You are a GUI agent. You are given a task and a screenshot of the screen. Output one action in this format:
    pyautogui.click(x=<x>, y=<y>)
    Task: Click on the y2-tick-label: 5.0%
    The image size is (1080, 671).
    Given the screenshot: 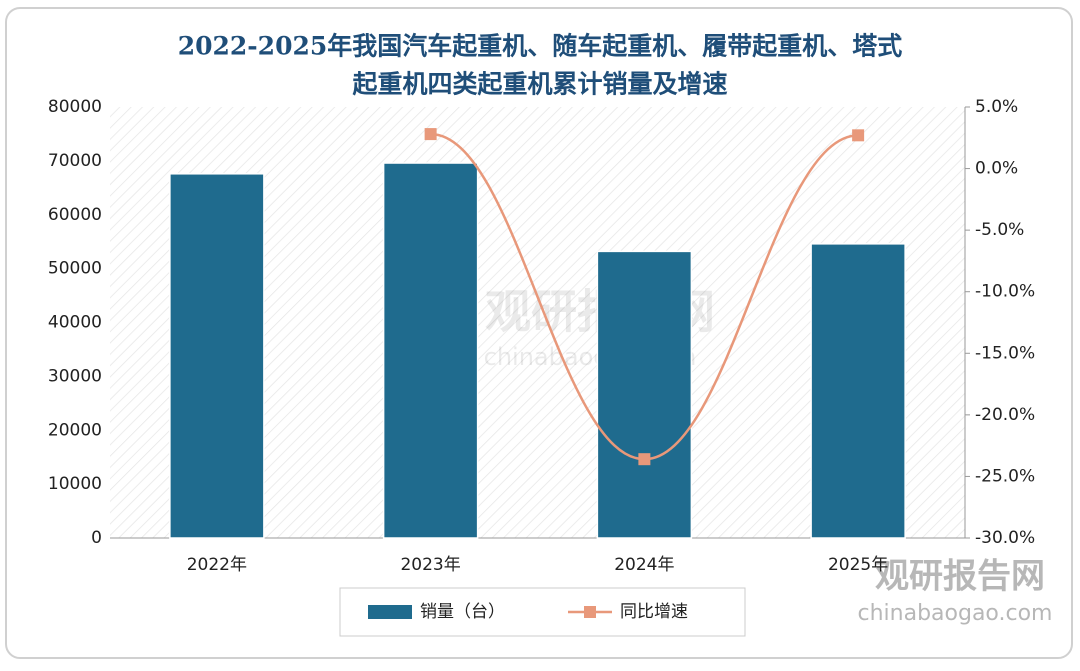 What is the action you would take?
    pyautogui.click(x=996, y=107)
    